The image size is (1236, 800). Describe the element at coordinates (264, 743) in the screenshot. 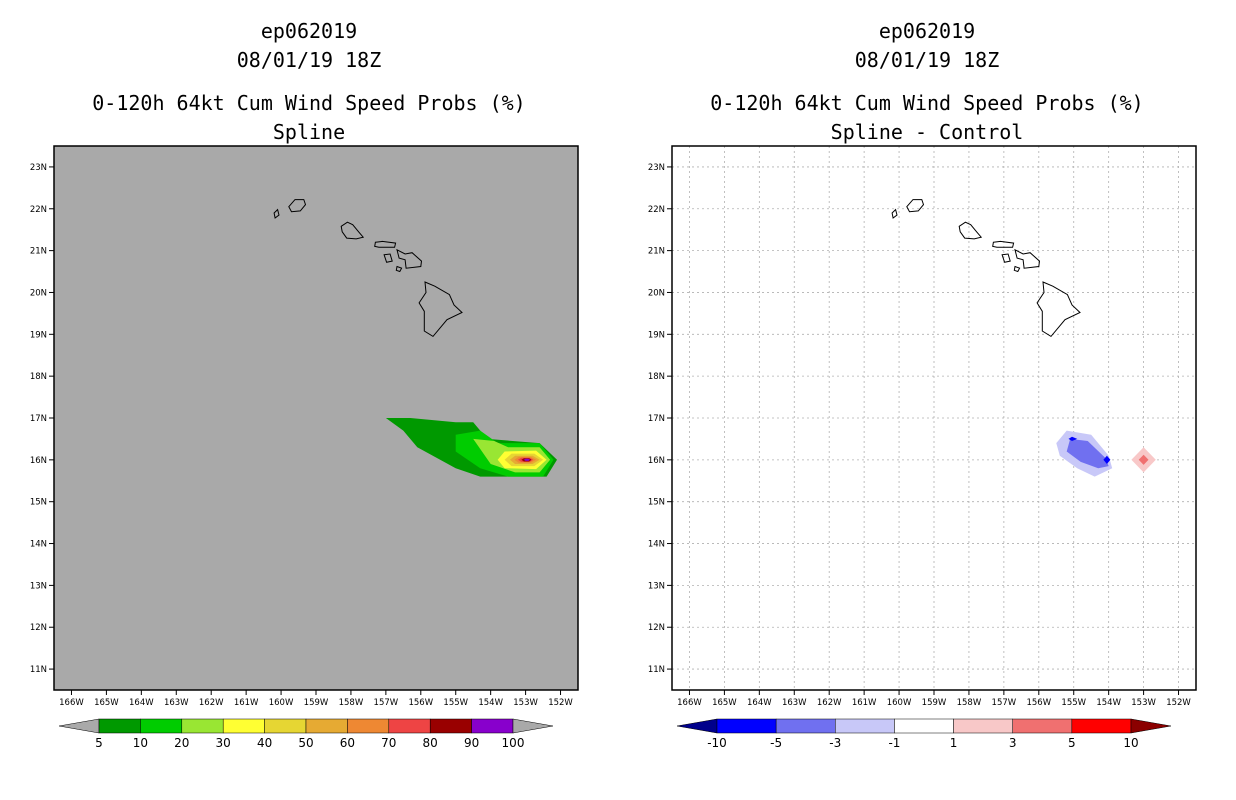

I see `colorbar-label: 40` at that location.